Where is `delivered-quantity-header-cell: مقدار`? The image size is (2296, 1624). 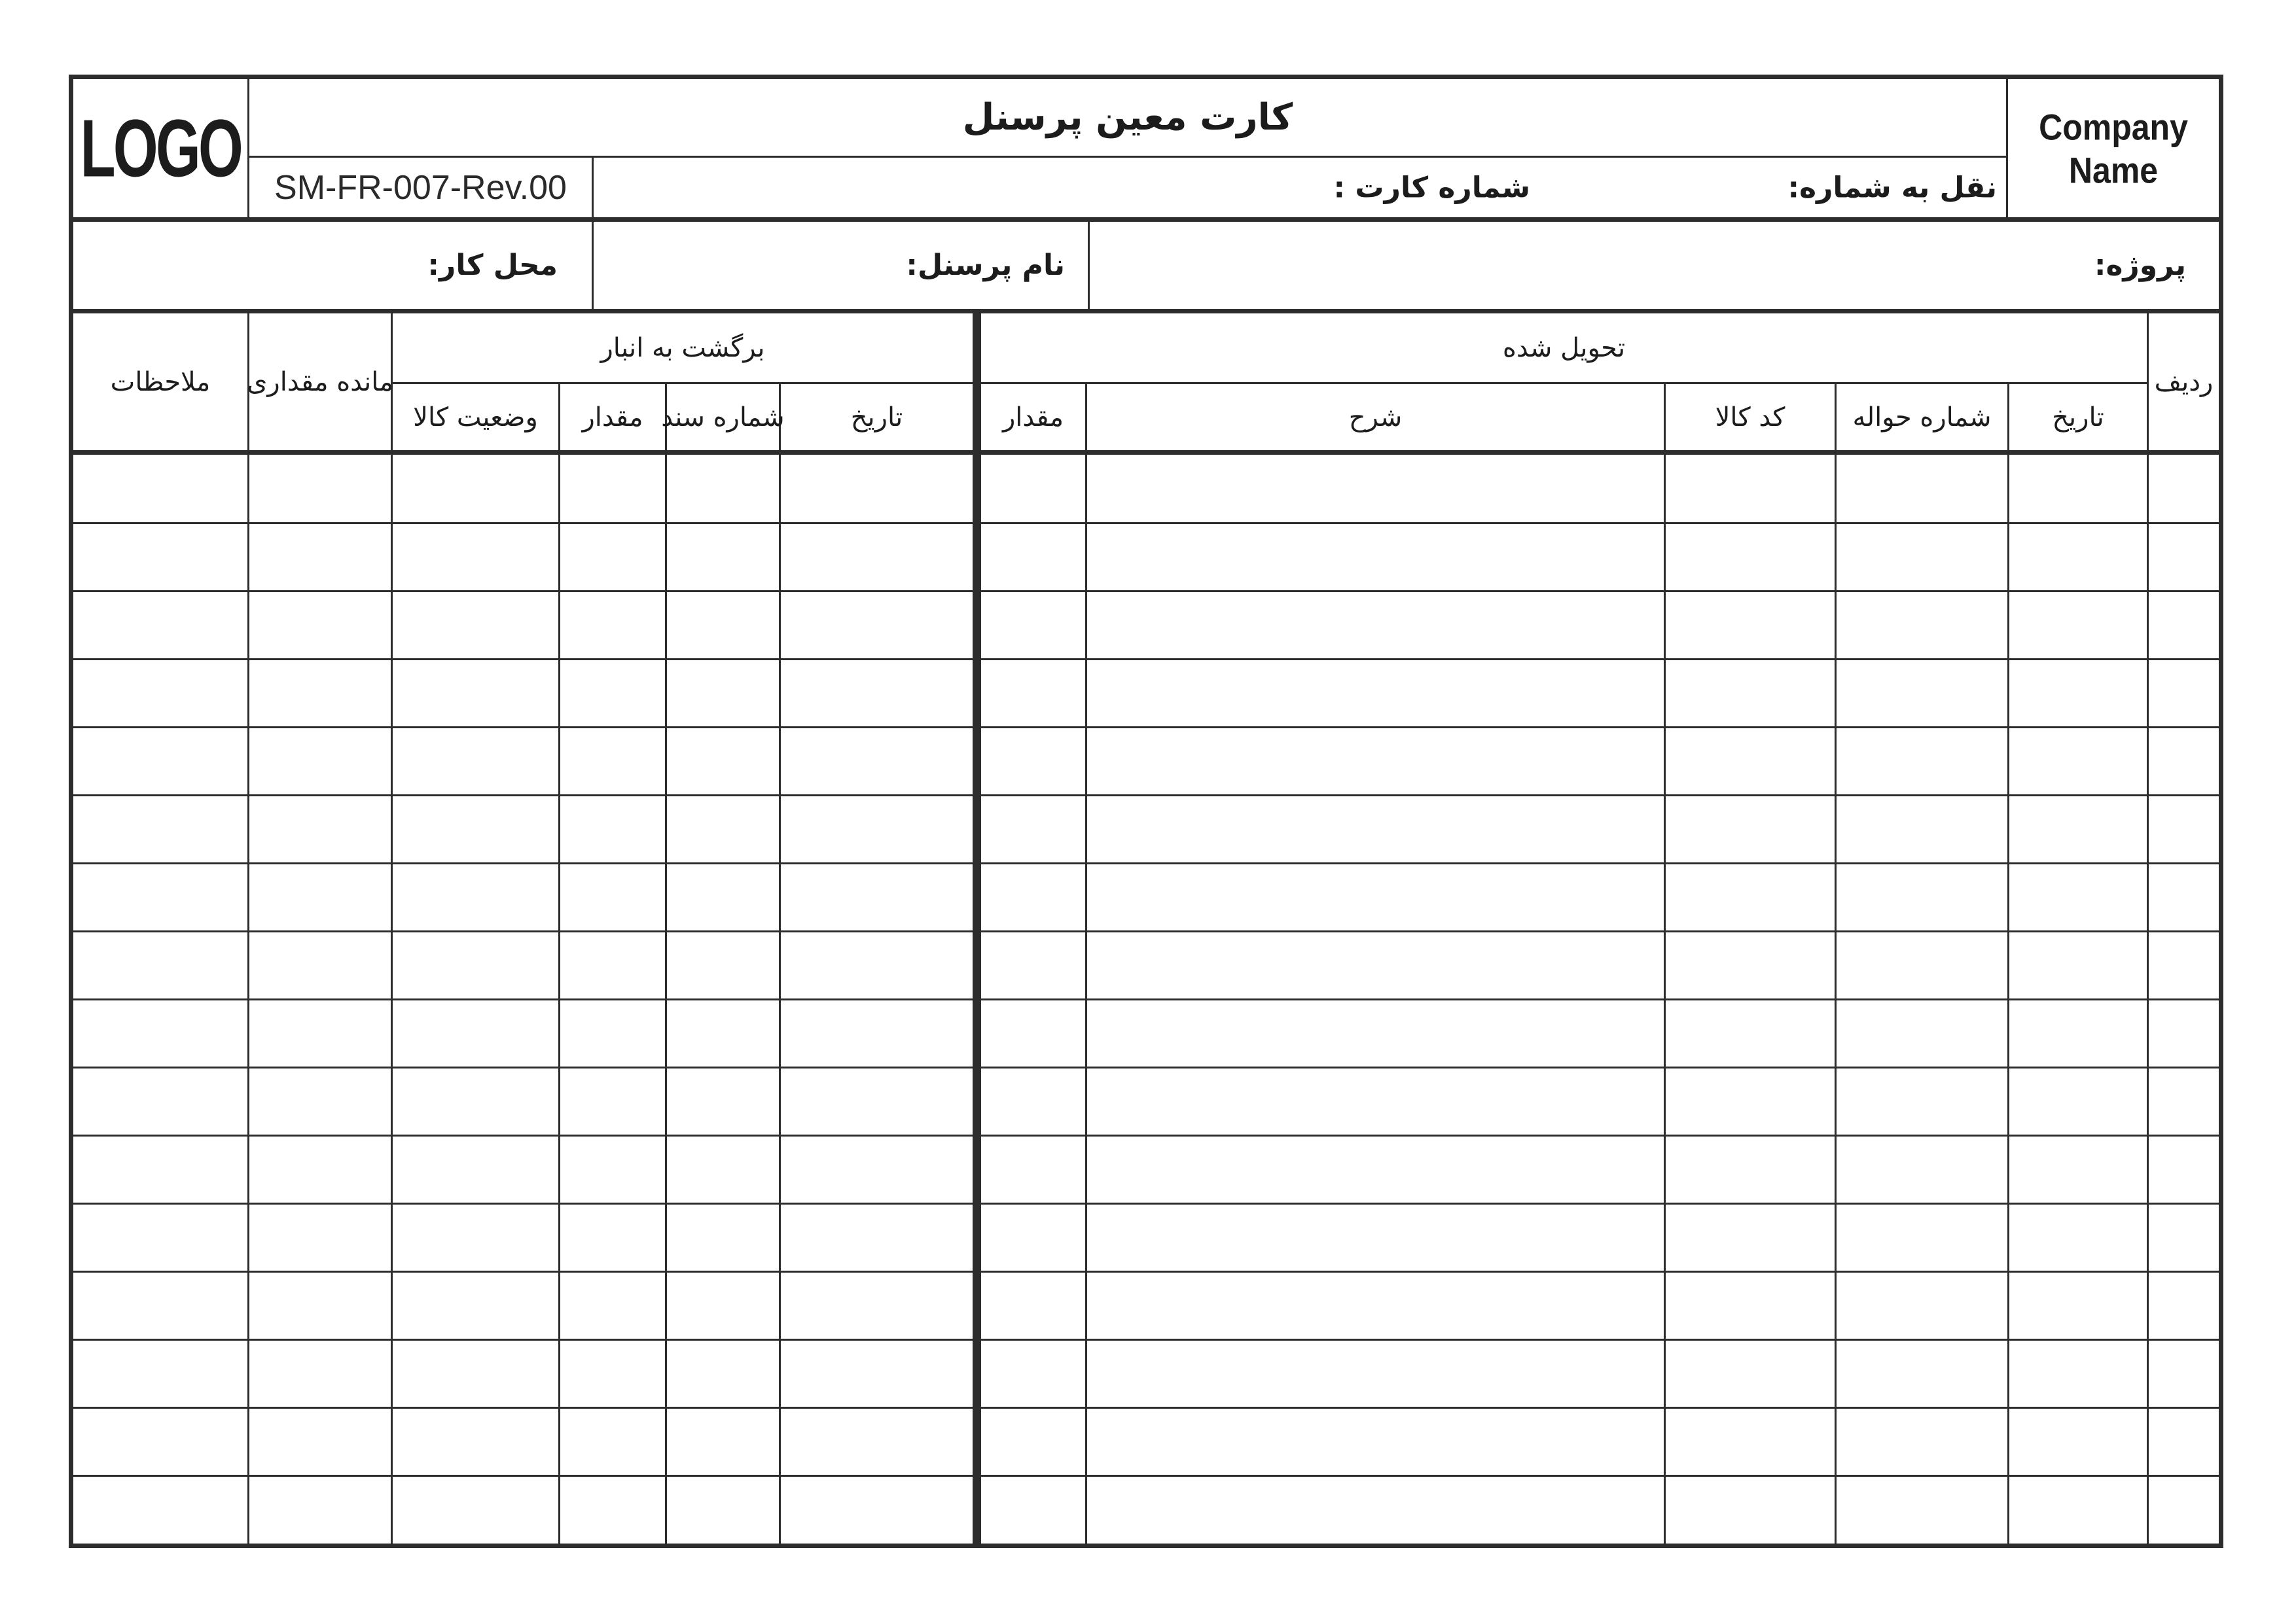 delivered-quantity-header-cell: مقدار is located at coordinates (1033, 417).